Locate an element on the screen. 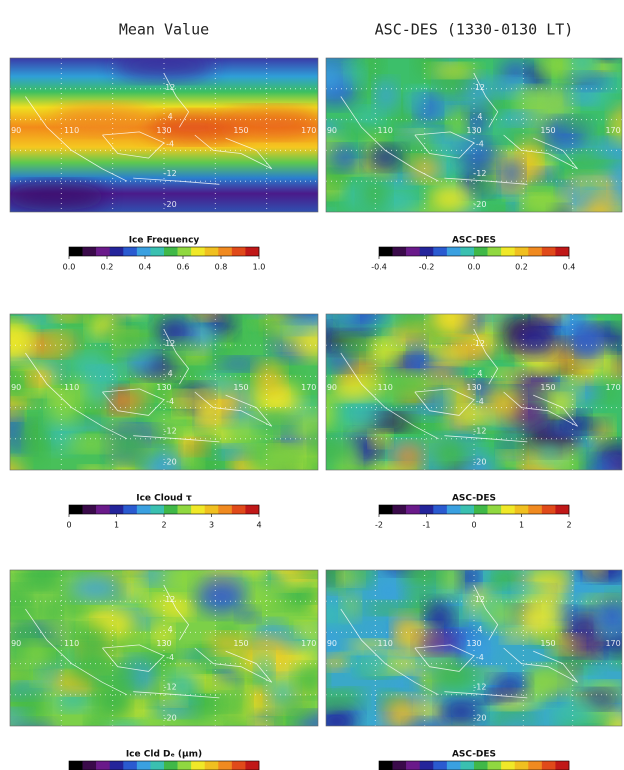 The image size is (624, 770). colorbar-tick-label: 0.8 is located at coordinates (221, 267).